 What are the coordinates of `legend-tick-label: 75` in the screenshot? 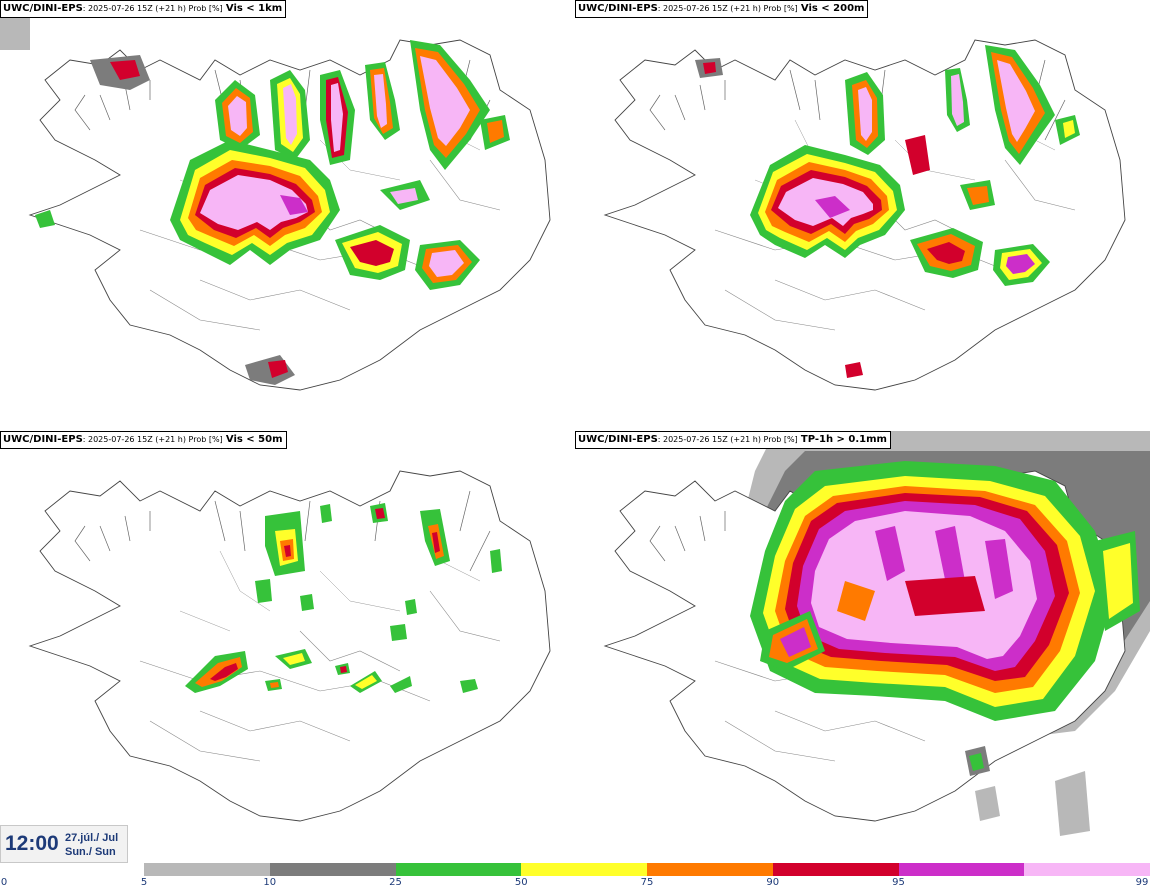 It's located at (647, 882).